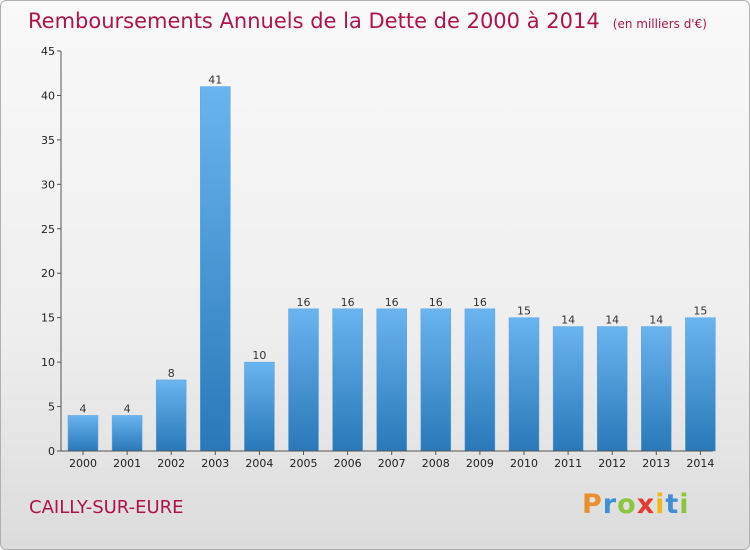  What do you see at coordinates (436, 302) in the screenshot?
I see `data-label-2008: 16` at bounding box center [436, 302].